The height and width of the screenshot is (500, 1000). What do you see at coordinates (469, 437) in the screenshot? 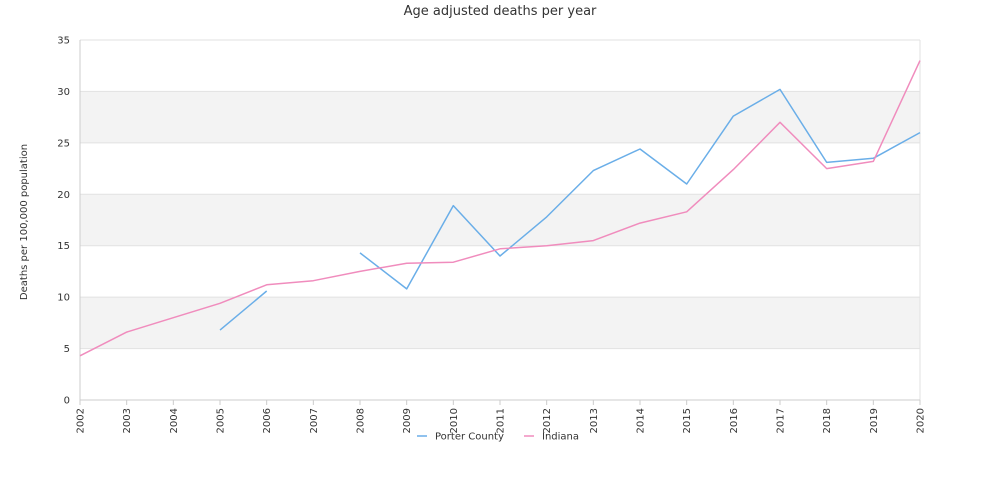
I see `legend-label-porter-county: Porter County` at bounding box center [469, 437].